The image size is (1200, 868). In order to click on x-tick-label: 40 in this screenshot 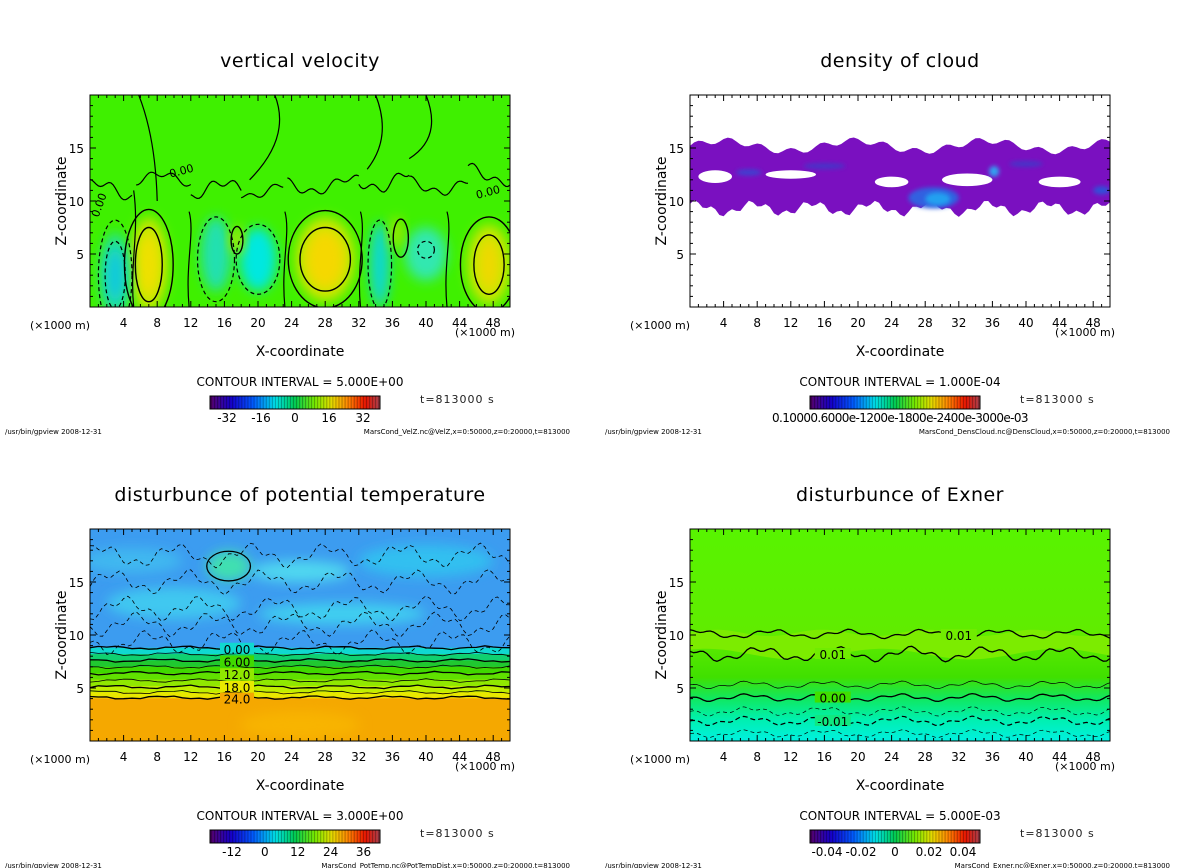, I will do `click(425, 323)`.